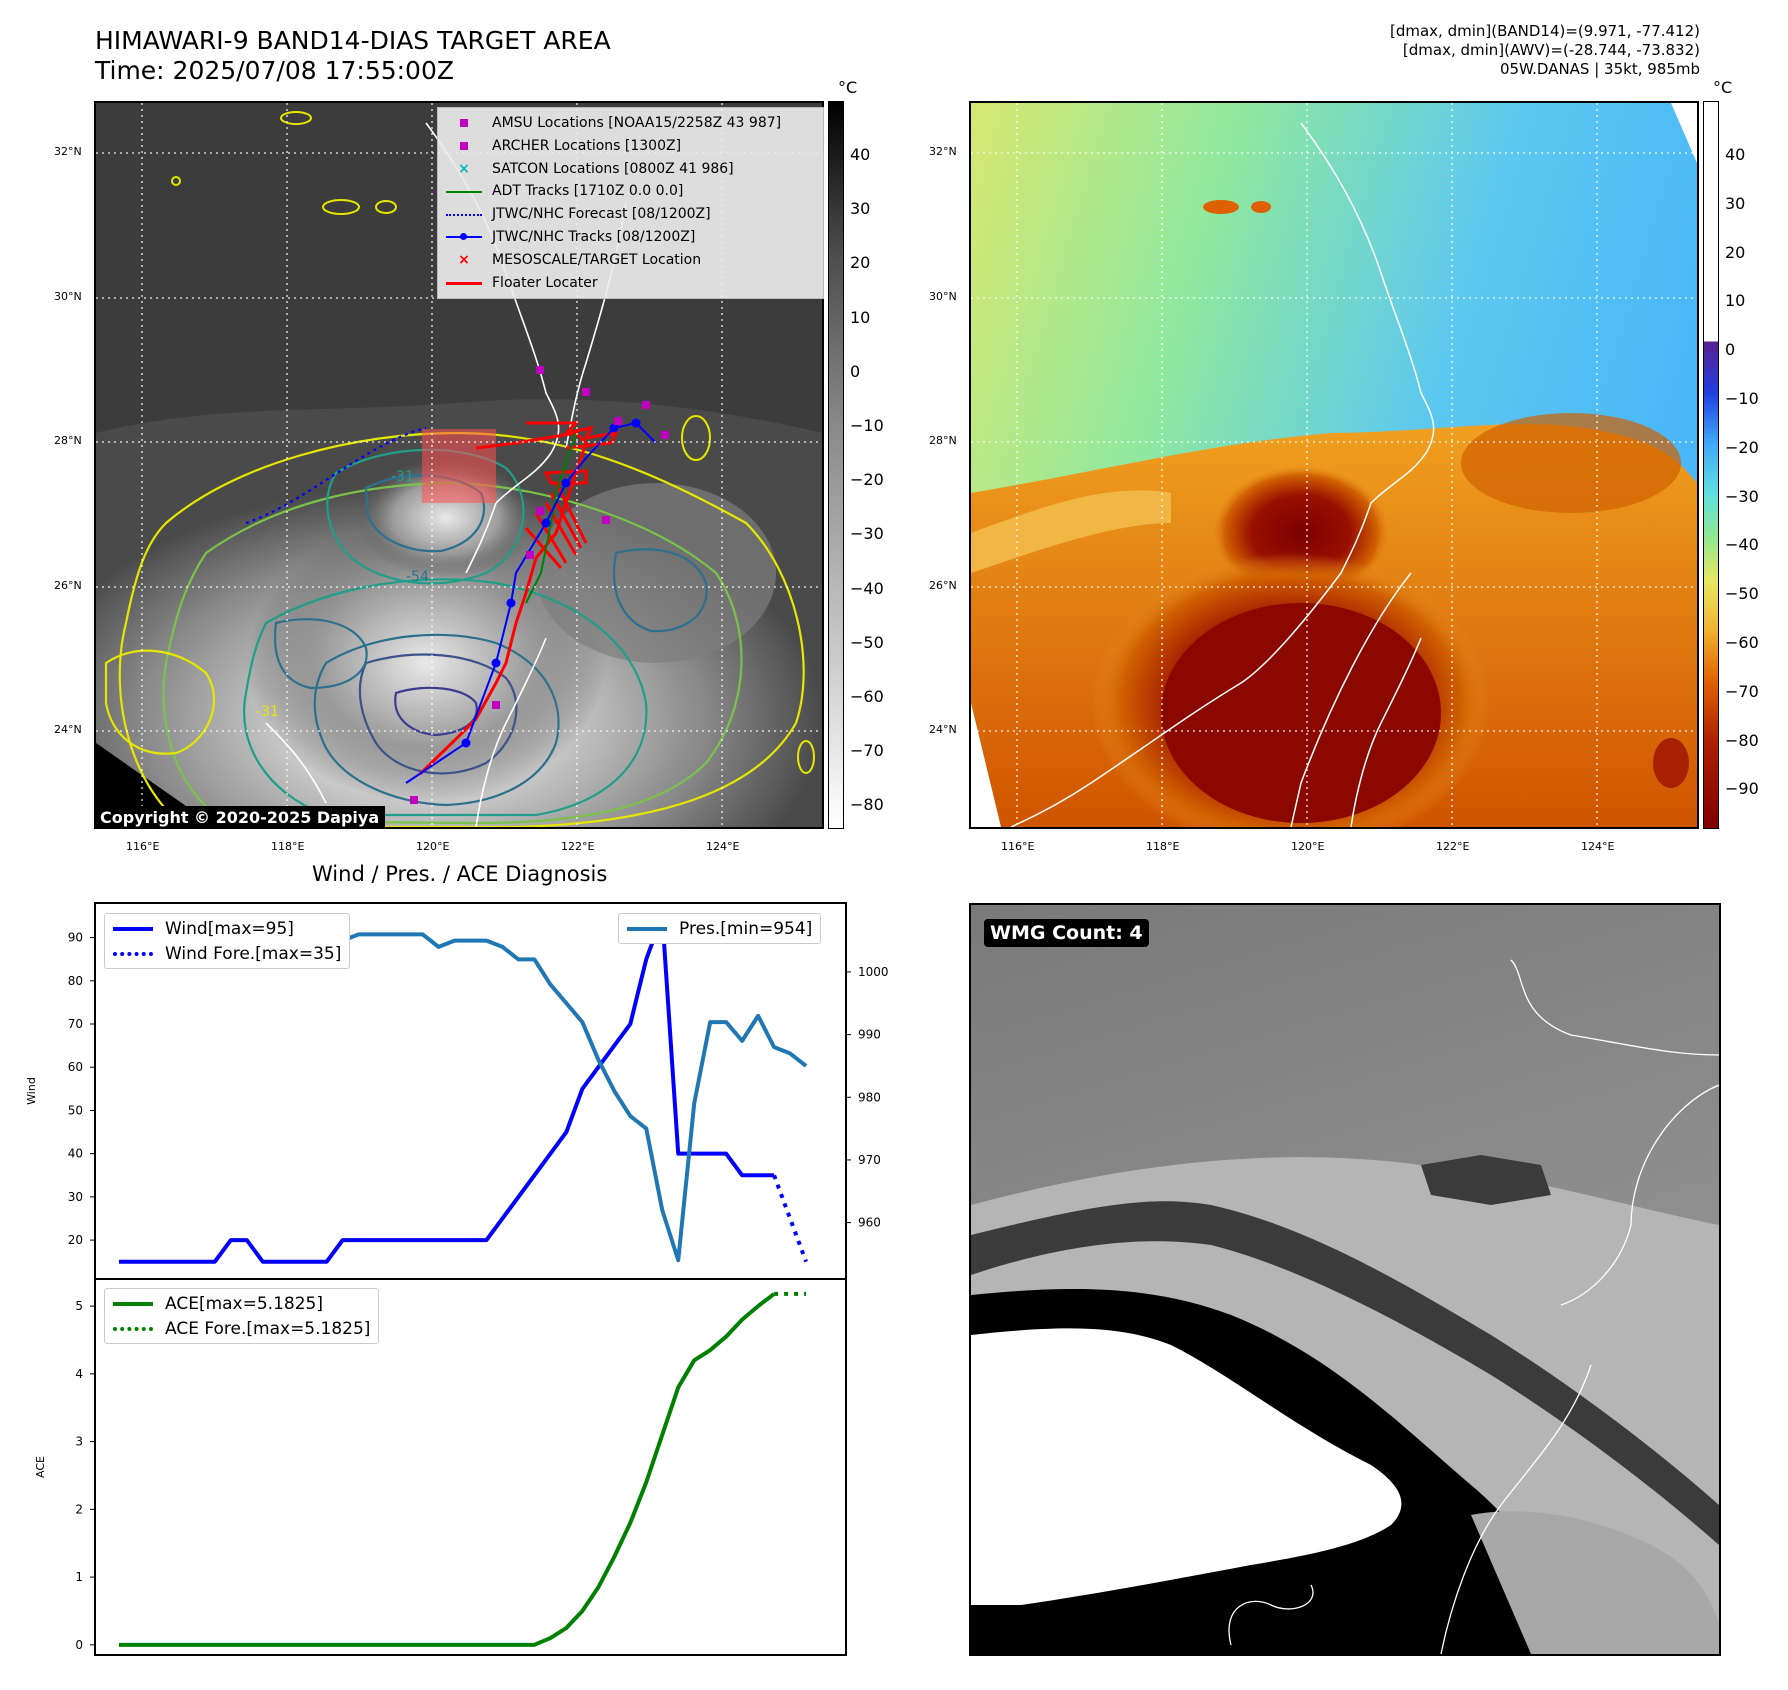 Image resolution: width=1788 pixels, height=1690 pixels. What do you see at coordinates (417, 577) in the screenshot?
I see `contour-label: -54` at bounding box center [417, 577].